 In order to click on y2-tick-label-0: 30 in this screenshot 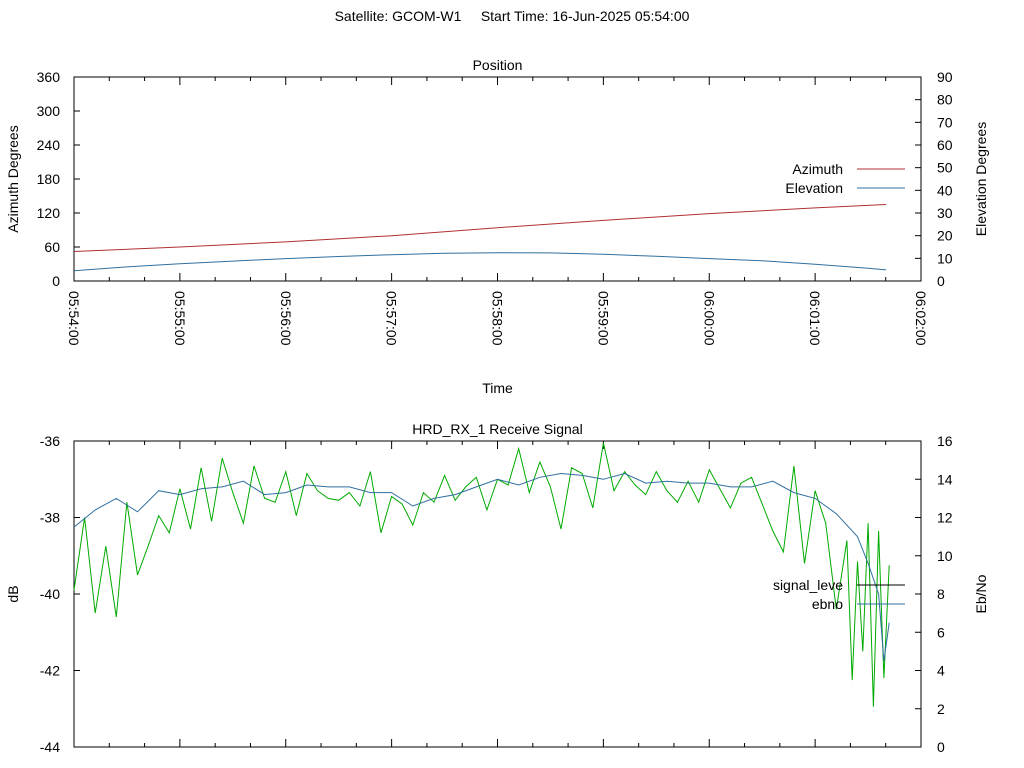, I will do `click(945, 213)`.